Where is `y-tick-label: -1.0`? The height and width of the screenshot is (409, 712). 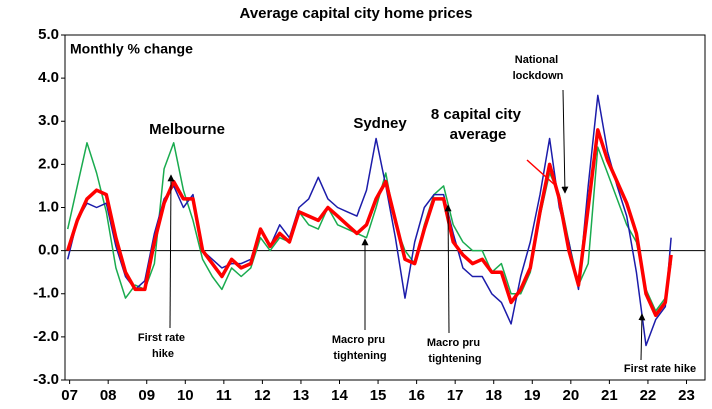
y-tick-label: -1.0 is located at coordinates (46, 293).